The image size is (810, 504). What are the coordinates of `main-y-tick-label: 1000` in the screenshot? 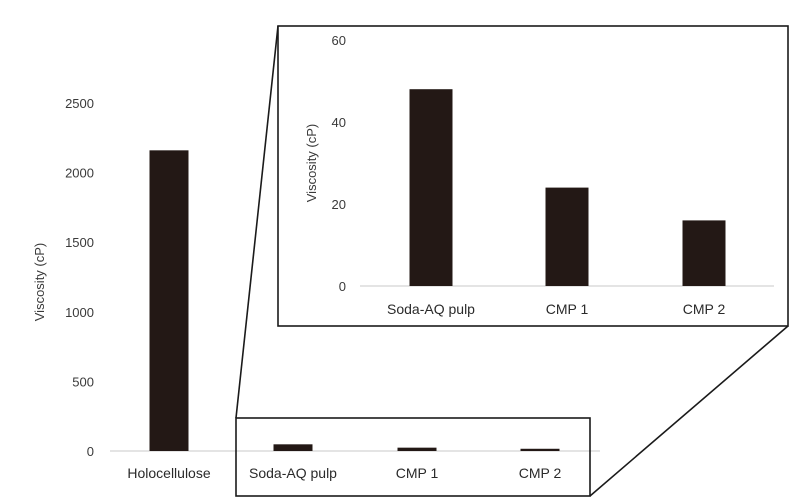 It's located at (79, 312).